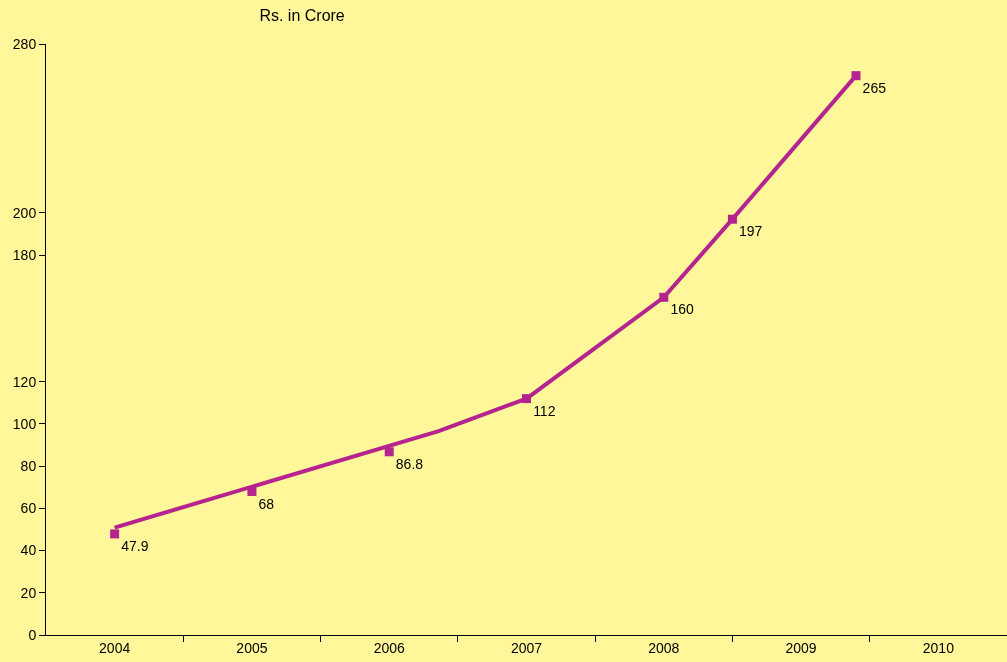 The height and width of the screenshot is (662, 1007). I want to click on data-label: 68, so click(266, 503).